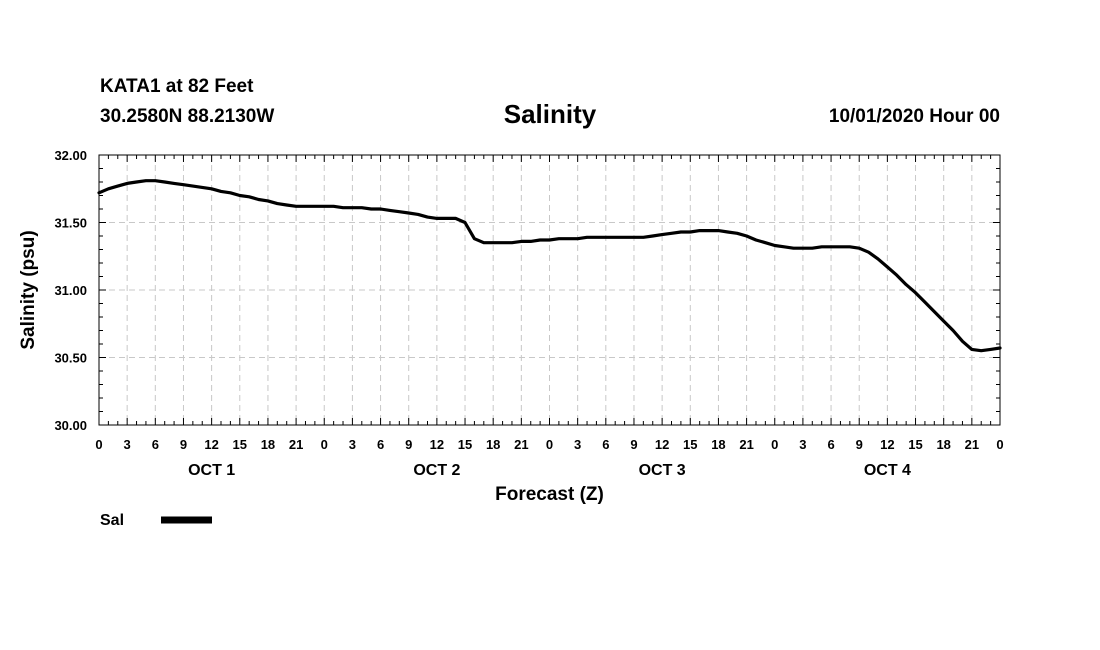 The image size is (1100, 650). I want to click on y-tick-label: 32.00, so click(70, 155).